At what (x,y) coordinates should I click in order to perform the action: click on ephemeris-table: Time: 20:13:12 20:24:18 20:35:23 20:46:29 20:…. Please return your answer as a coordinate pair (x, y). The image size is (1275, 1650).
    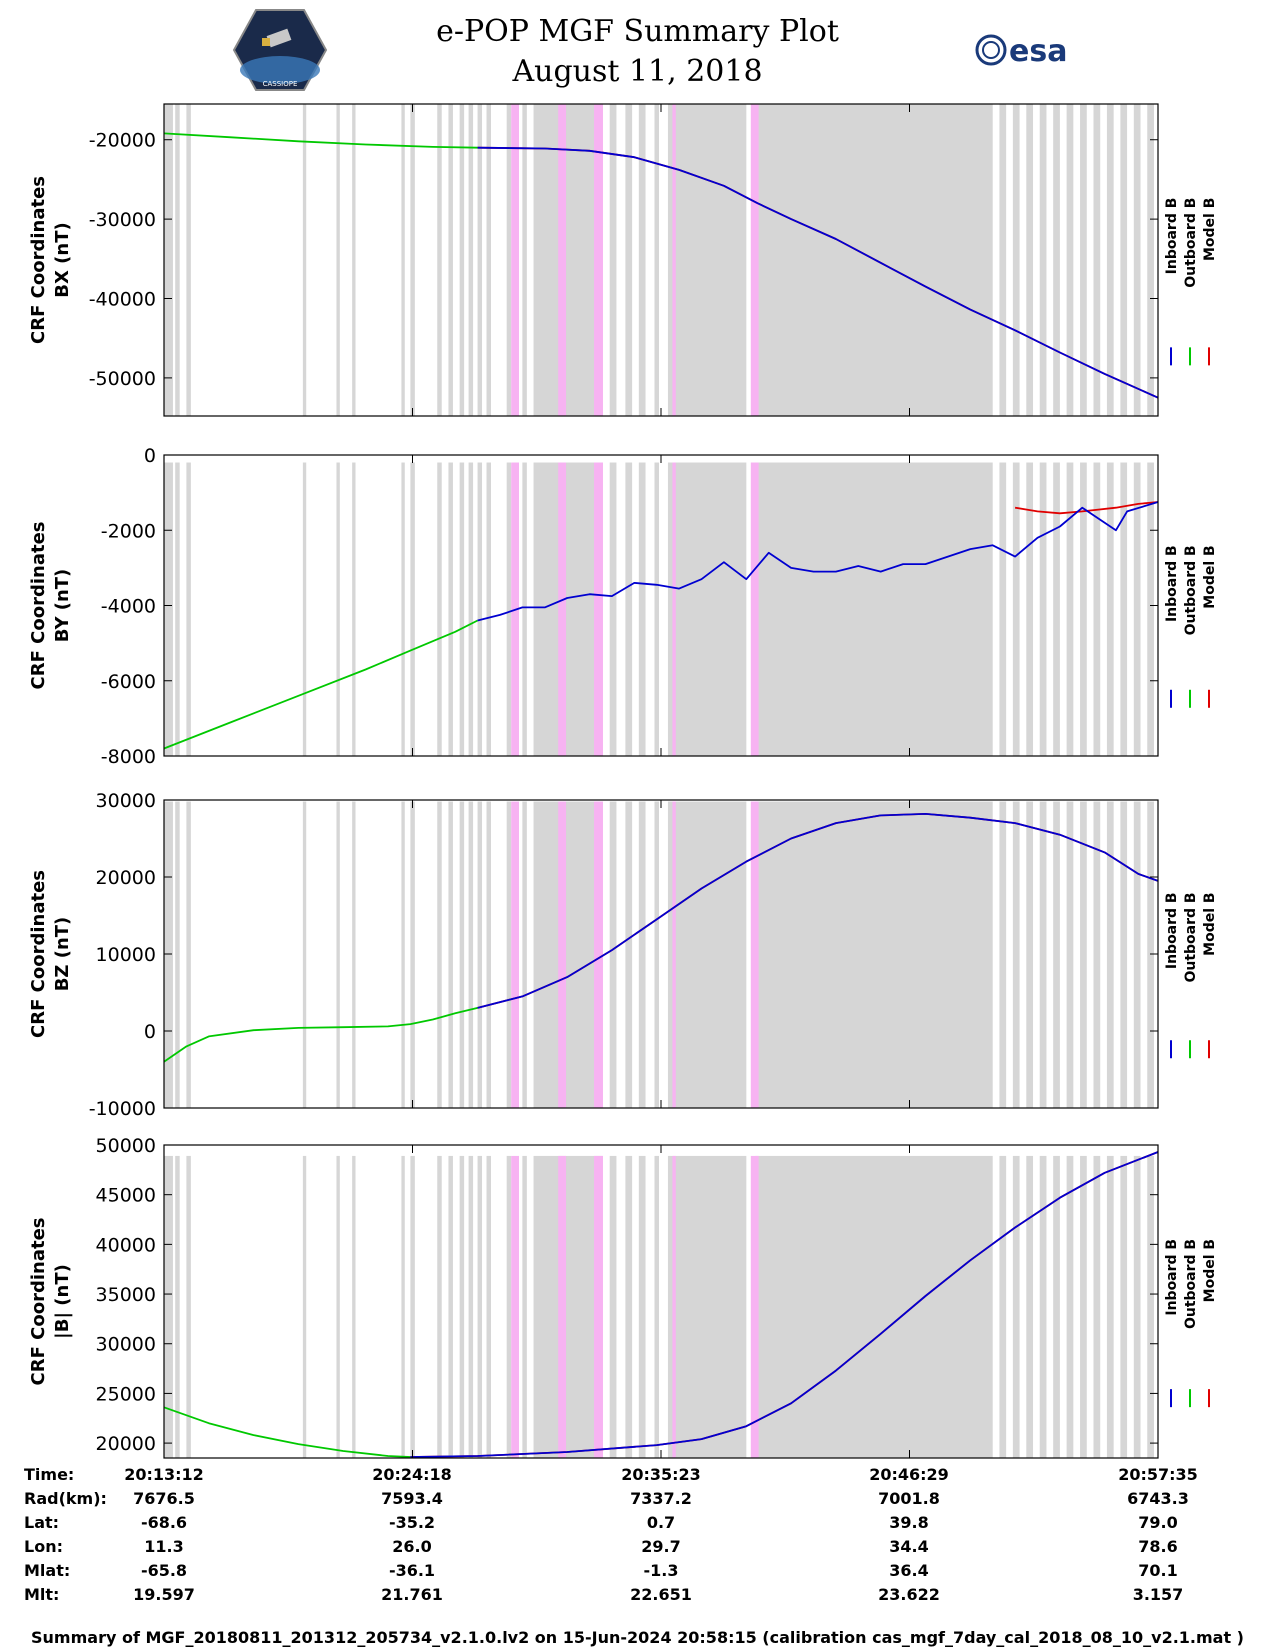
    Looking at the image, I should click on (637, 1545).